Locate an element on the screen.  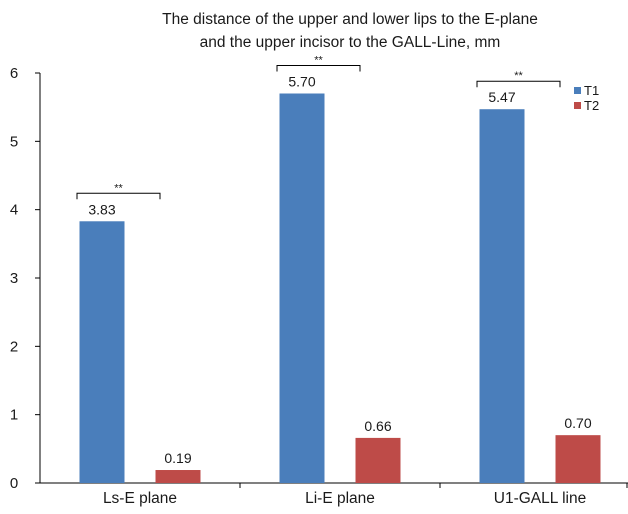
legend-swatch-t1 is located at coordinates (577, 90).